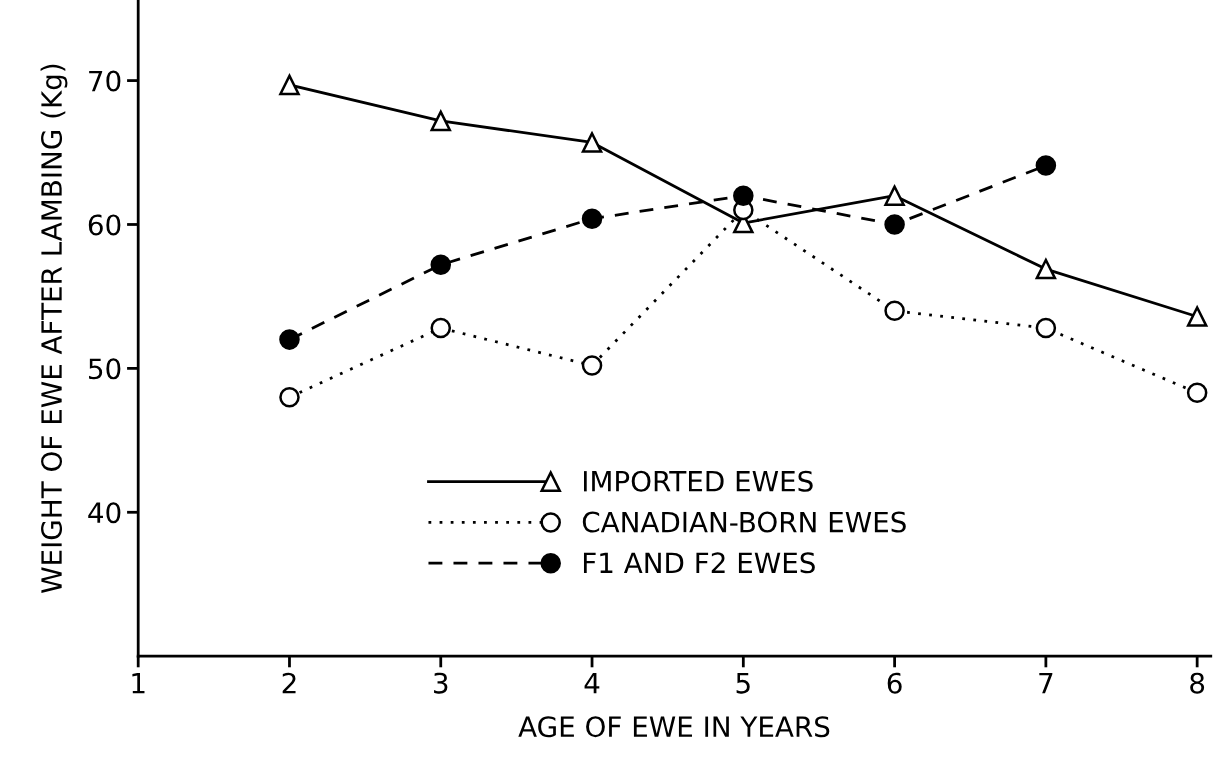 The width and height of the screenshot is (1223, 763). I want to click on y-axis-title: WEIGHT OF EWE AFTER LAMBING (Kg), so click(54, 328).